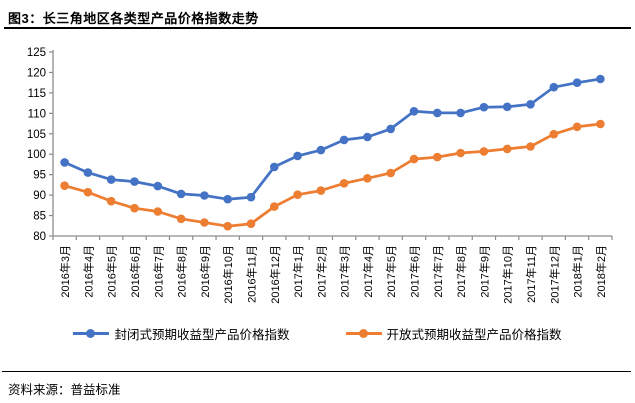  I want to click on x-axis-tick-label: 2017年4月, so click(368, 271).